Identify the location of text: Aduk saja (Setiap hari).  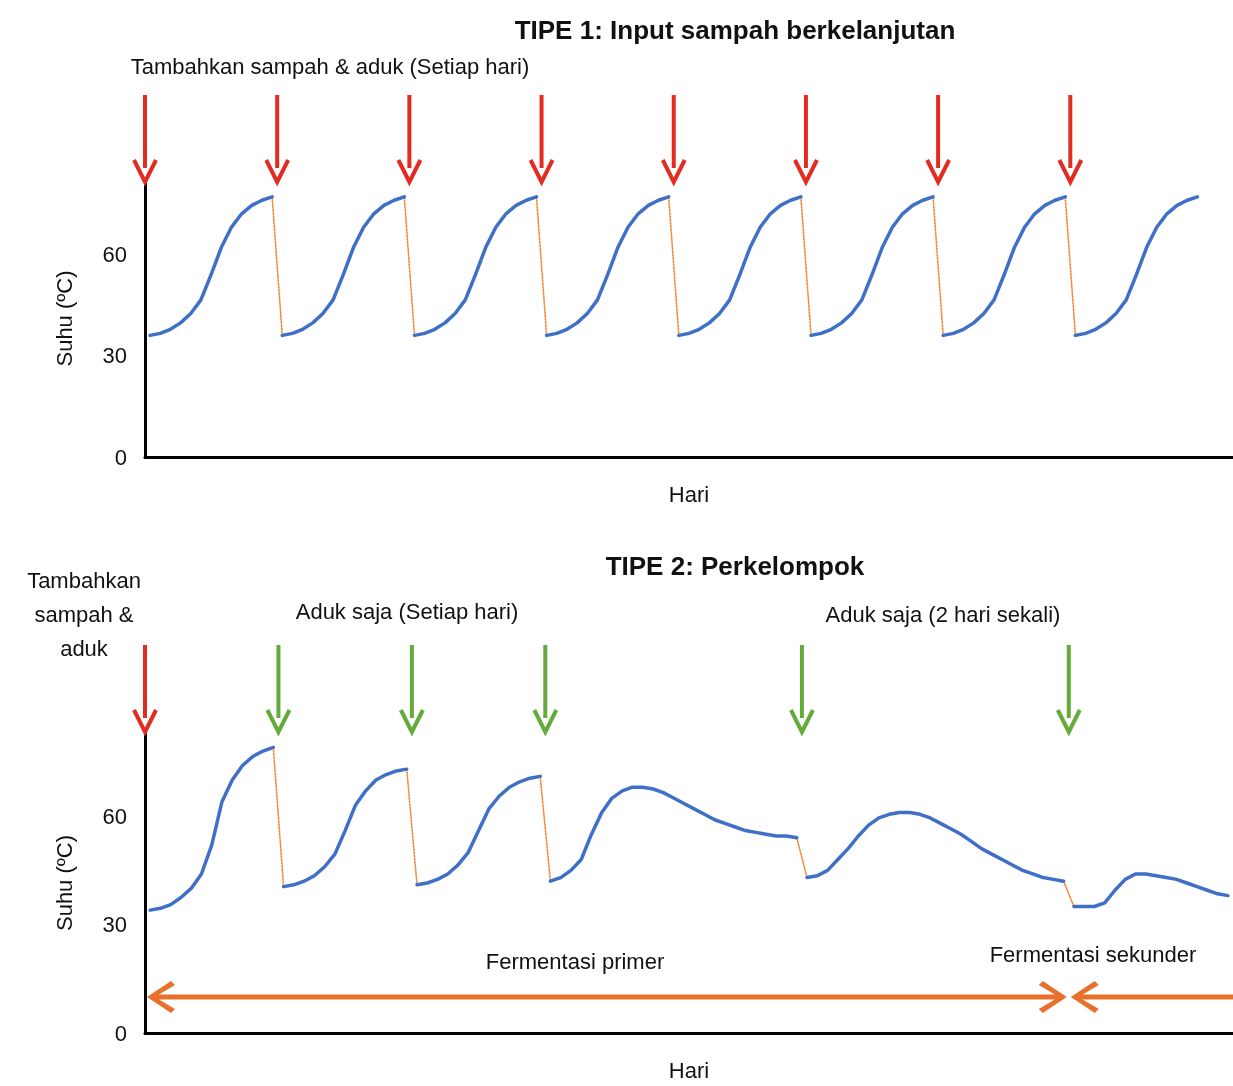
(407, 612).